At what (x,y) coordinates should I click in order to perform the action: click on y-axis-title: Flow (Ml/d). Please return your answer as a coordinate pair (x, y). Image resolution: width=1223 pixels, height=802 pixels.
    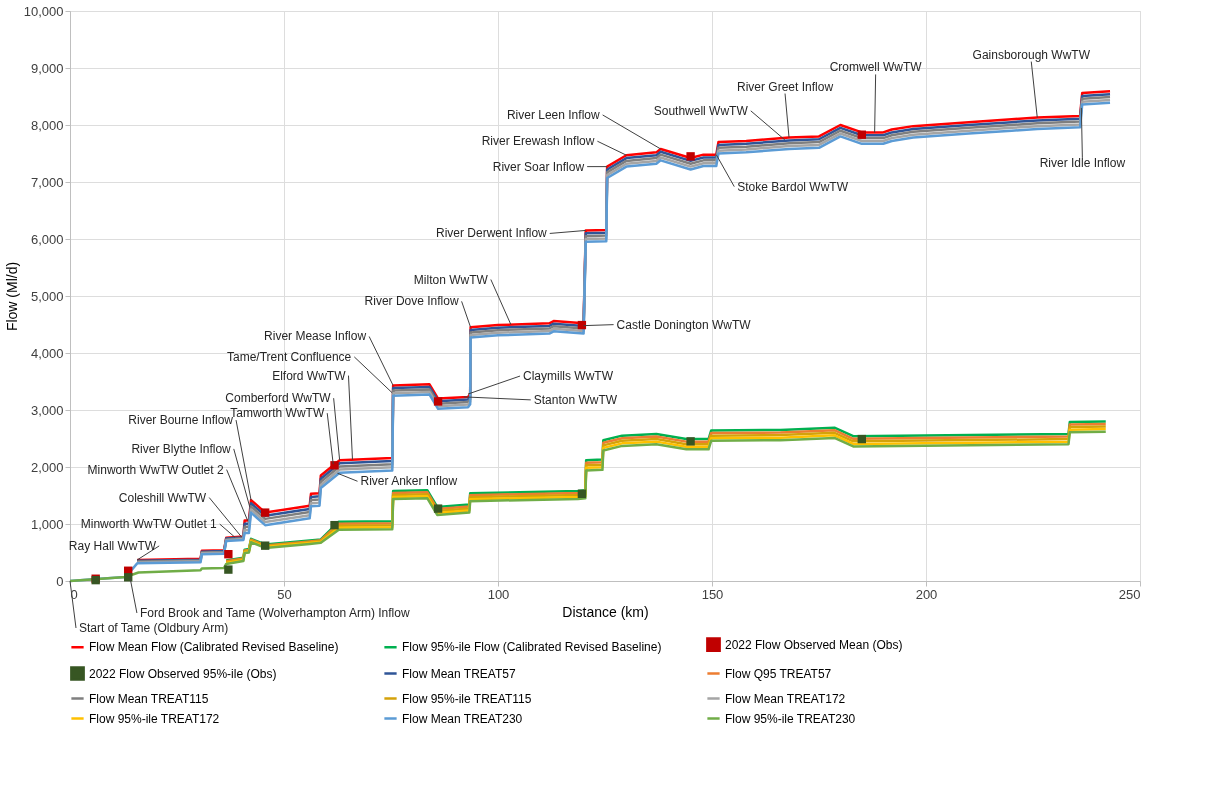
    Looking at the image, I should click on (11, 296).